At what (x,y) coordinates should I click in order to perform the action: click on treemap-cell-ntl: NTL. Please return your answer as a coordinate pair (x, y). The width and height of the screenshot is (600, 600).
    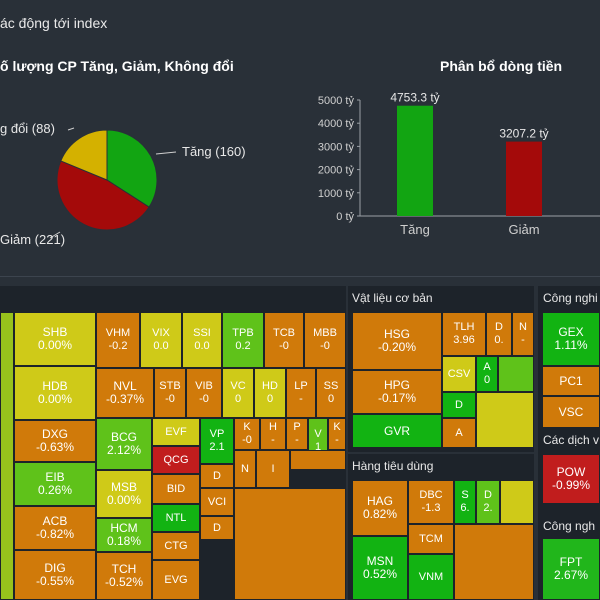
    Looking at the image, I should click on (176, 518).